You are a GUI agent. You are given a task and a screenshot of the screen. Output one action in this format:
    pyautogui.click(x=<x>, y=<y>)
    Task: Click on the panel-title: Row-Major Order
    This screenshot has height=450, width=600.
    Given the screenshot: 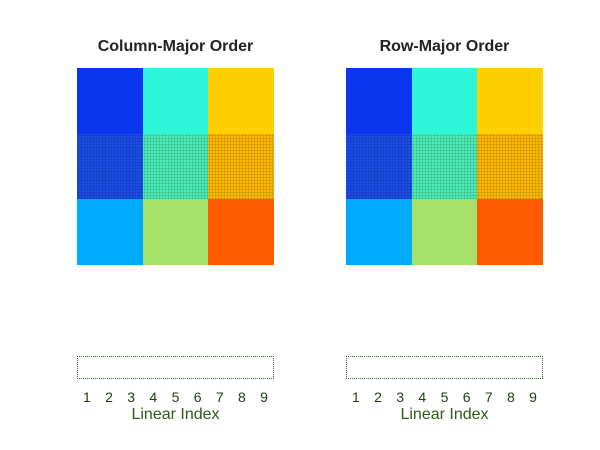 What is the action you would take?
    pyautogui.click(x=444, y=46)
    